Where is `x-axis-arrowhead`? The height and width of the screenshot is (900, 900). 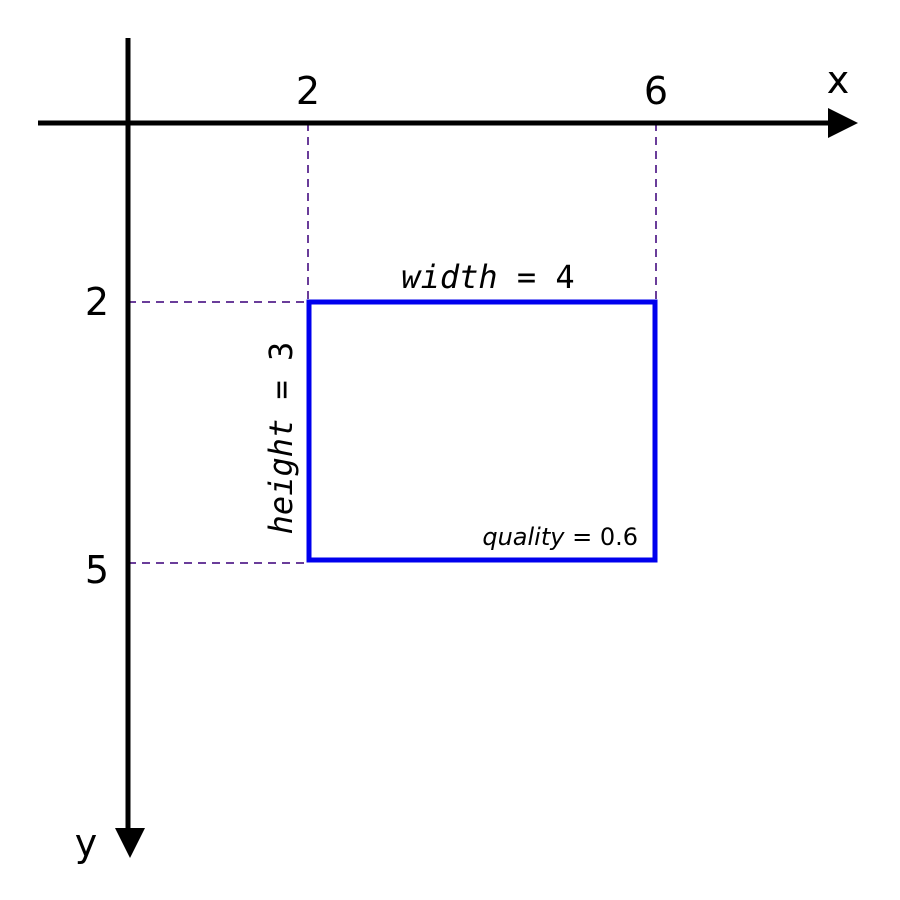
x-axis-arrowhead is located at coordinates (843, 123).